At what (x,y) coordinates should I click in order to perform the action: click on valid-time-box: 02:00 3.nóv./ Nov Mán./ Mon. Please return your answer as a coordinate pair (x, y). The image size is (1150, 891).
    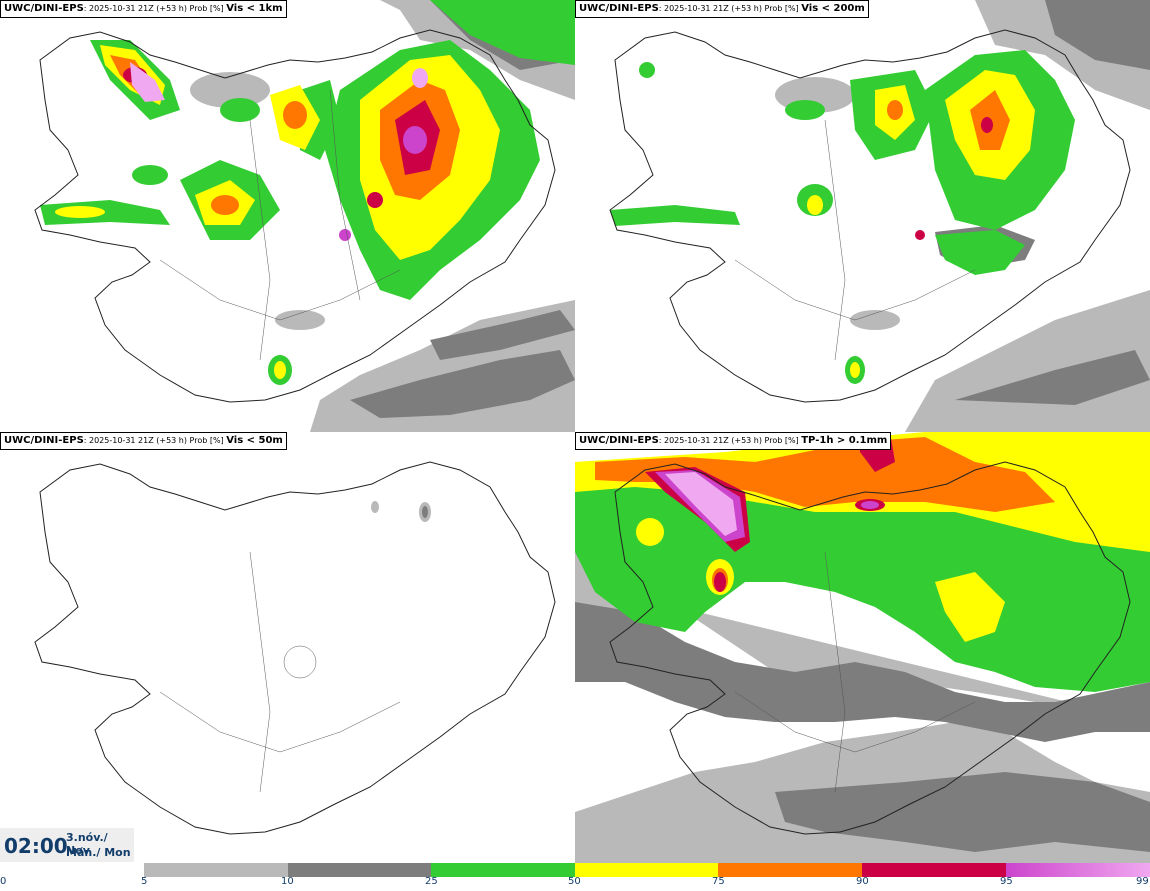
    Looking at the image, I should click on (67, 845).